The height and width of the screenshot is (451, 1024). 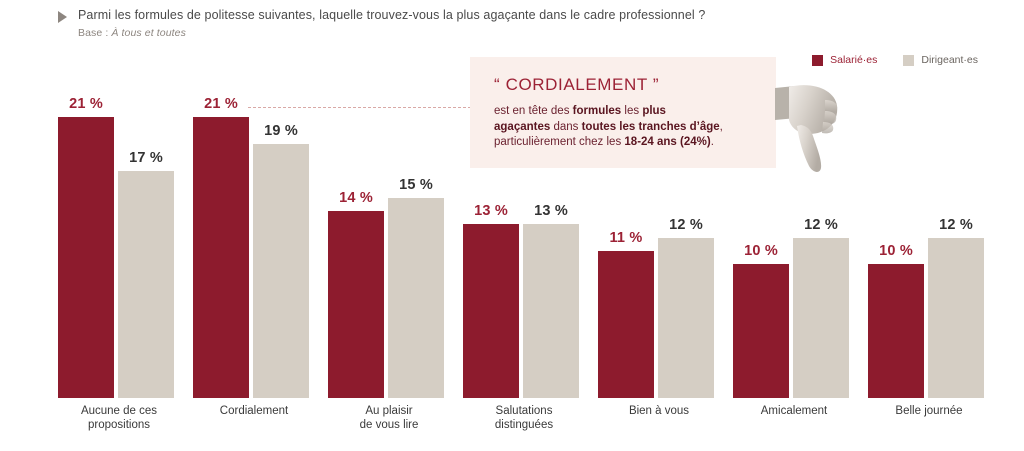 I want to click on bar-pair-0: 21 % 17 %, so click(x=119, y=228).